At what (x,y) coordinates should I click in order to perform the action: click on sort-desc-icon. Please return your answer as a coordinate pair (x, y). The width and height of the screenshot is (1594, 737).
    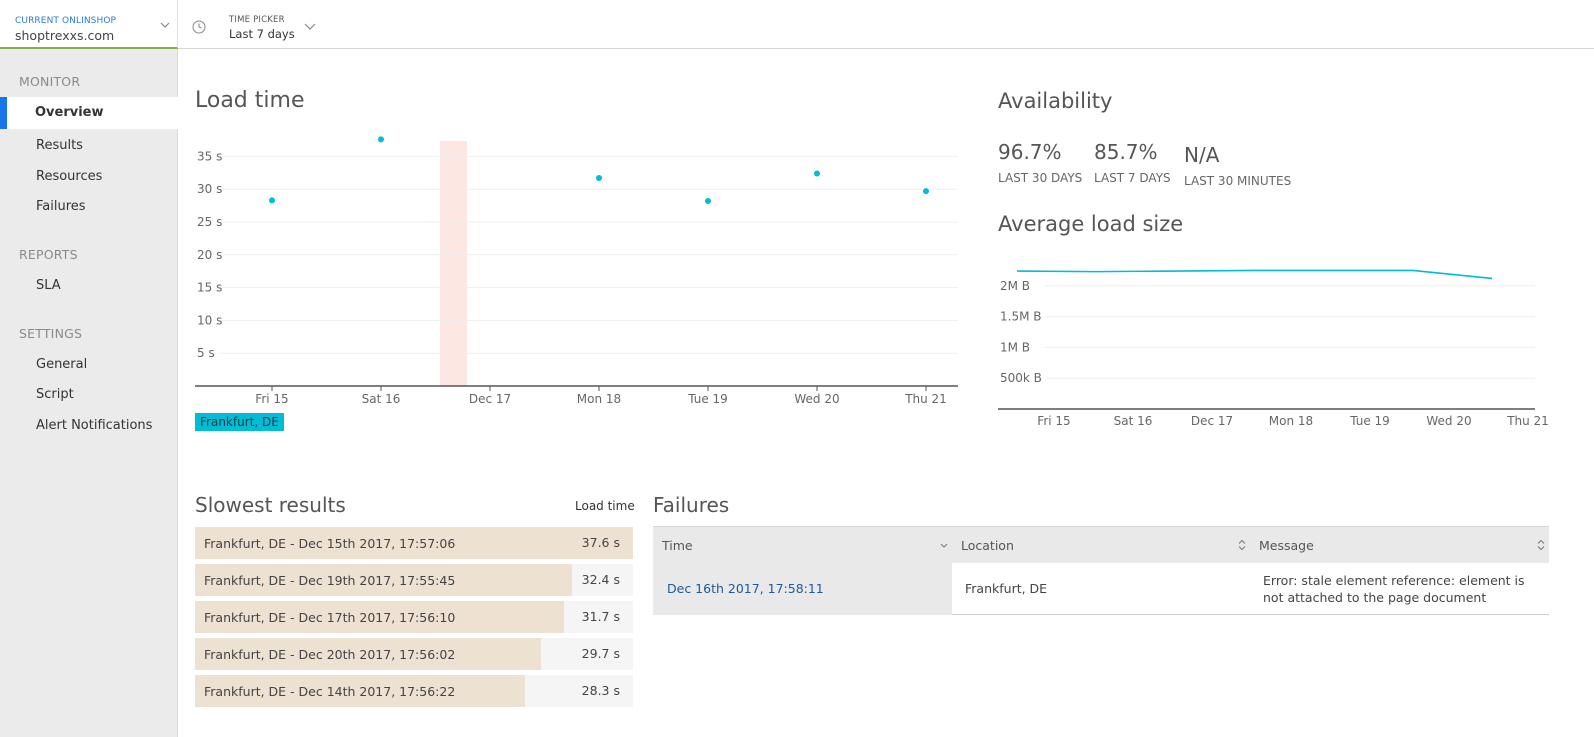
    Looking at the image, I should click on (944, 545).